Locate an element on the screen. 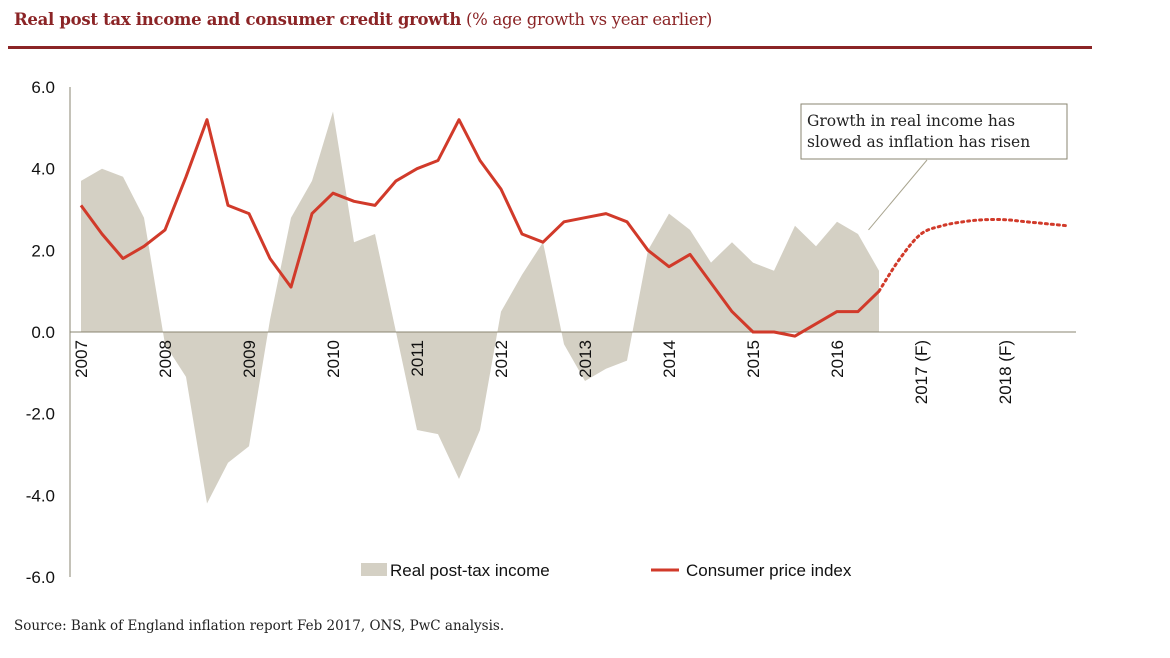  x-tick-label: 2016 is located at coordinates (837, 359).